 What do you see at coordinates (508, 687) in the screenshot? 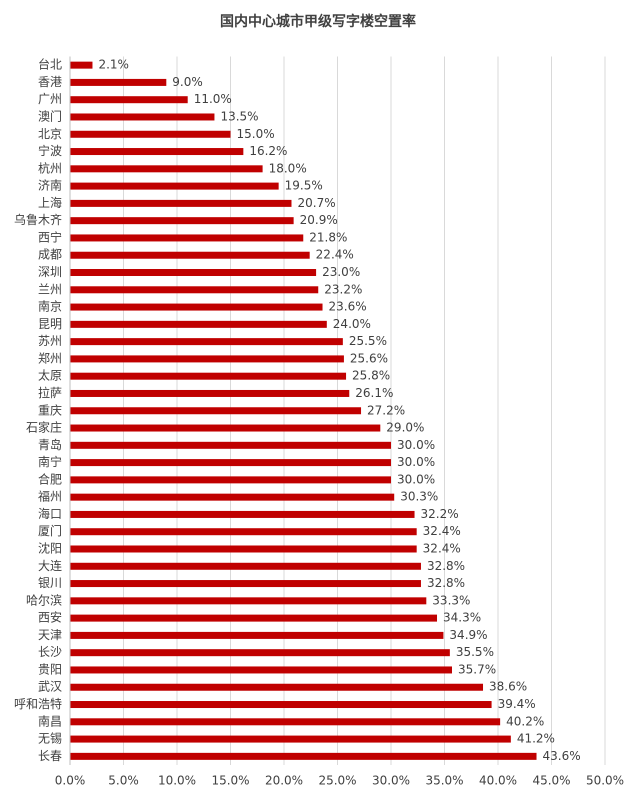
I see `data-label: 38.6%` at bounding box center [508, 687].